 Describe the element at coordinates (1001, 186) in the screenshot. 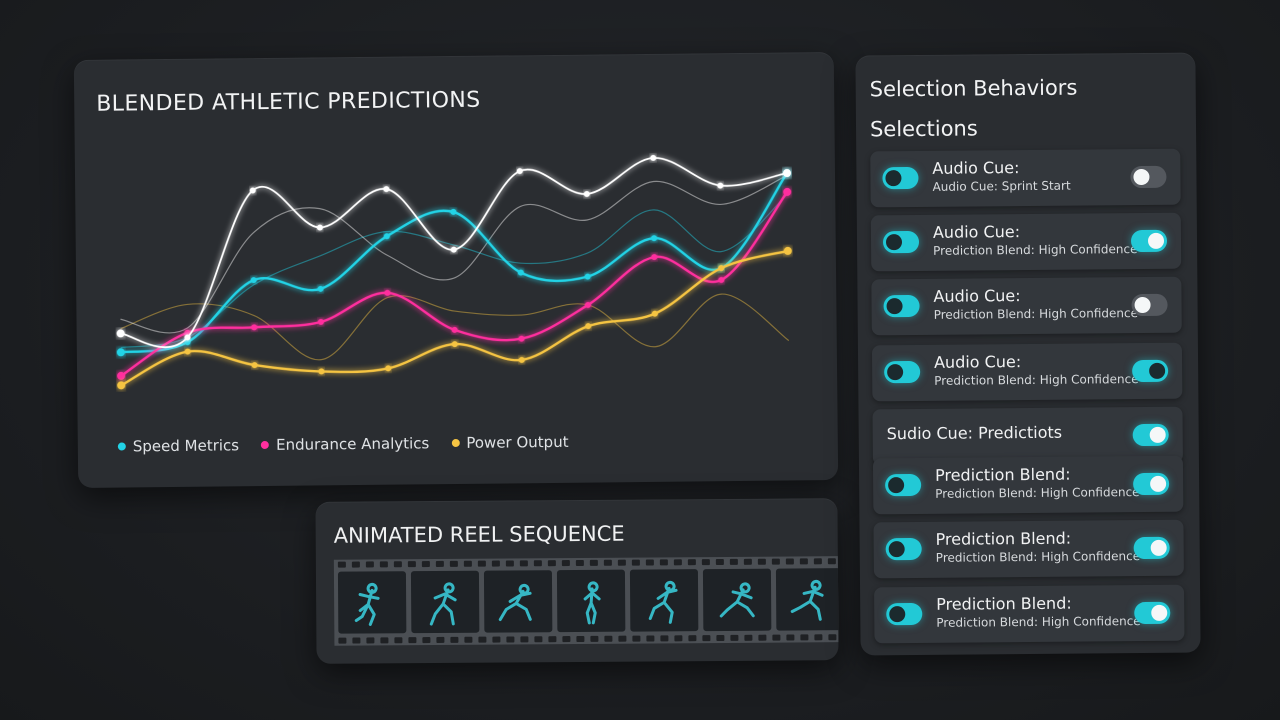

I see `row-subtitle: Audio Cue: Sprint Start` at that location.